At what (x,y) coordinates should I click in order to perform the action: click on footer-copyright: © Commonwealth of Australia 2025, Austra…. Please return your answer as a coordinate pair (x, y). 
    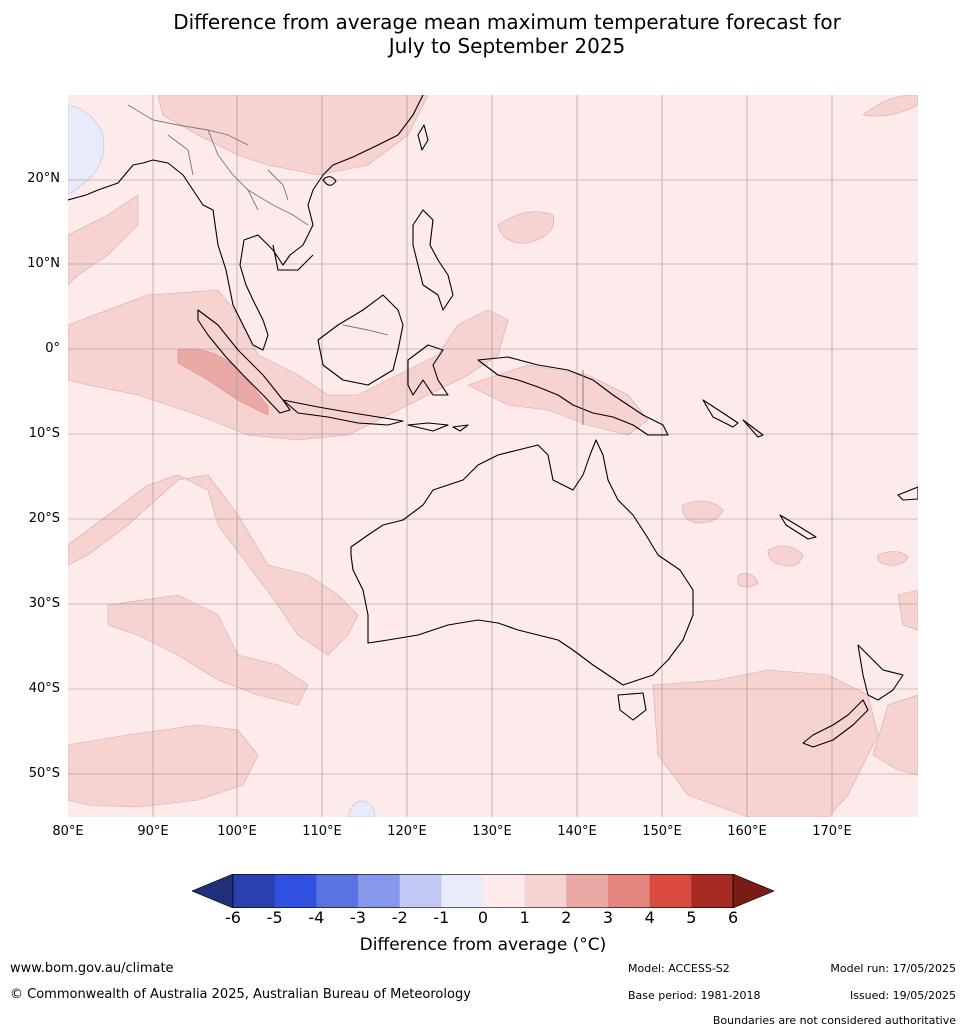
    Looking at the image, I should click on (240, 994).